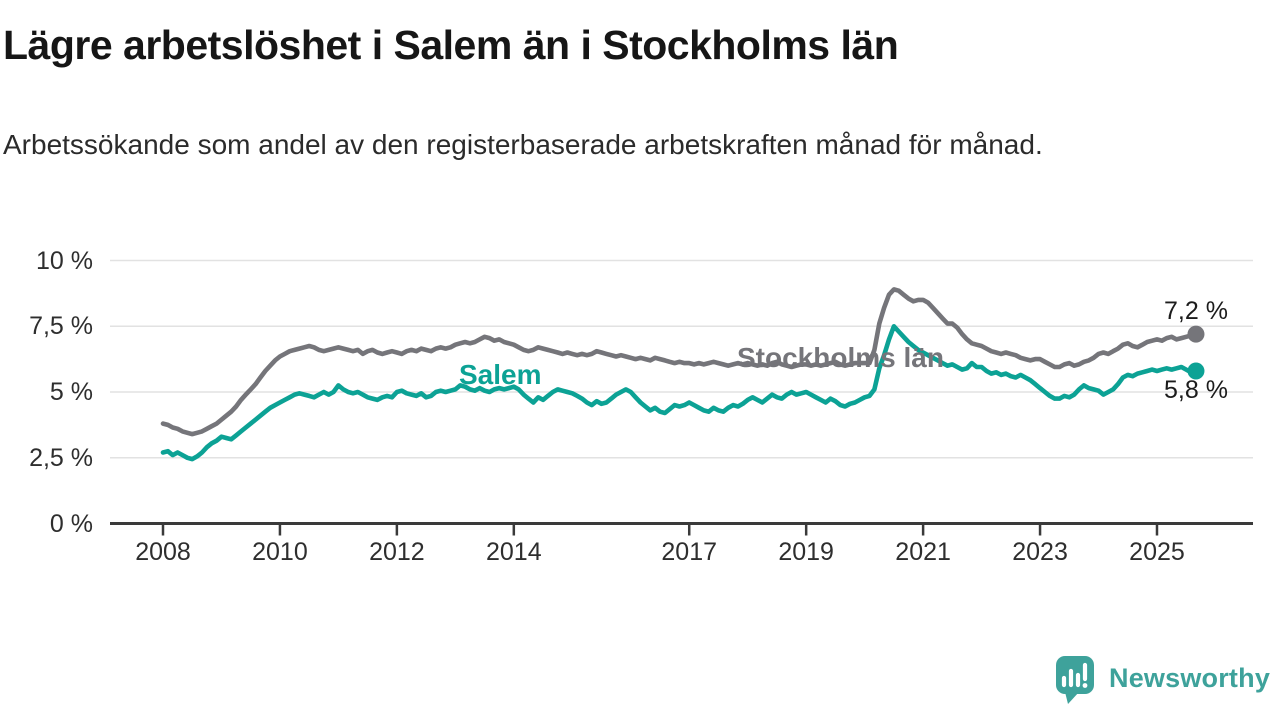 The image size is (1280, 720). What do you see at coordinates (280, 552) in the screenshot?
I see `x-axis-label: 2010` at bounding box center [280, 552].